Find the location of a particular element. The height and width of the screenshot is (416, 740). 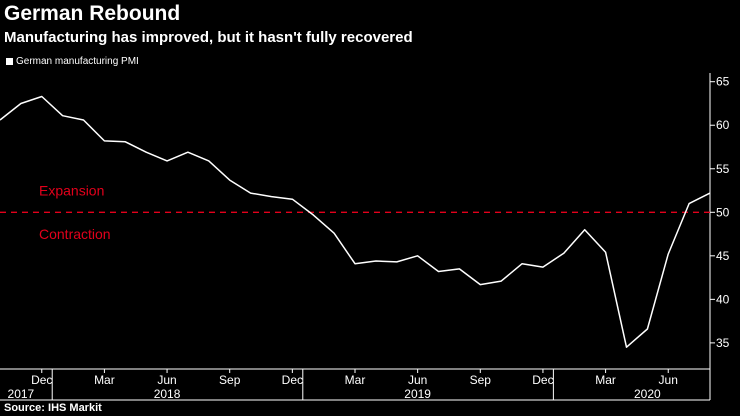

x-year-label: 2018 is located at coordinates (167, 394).